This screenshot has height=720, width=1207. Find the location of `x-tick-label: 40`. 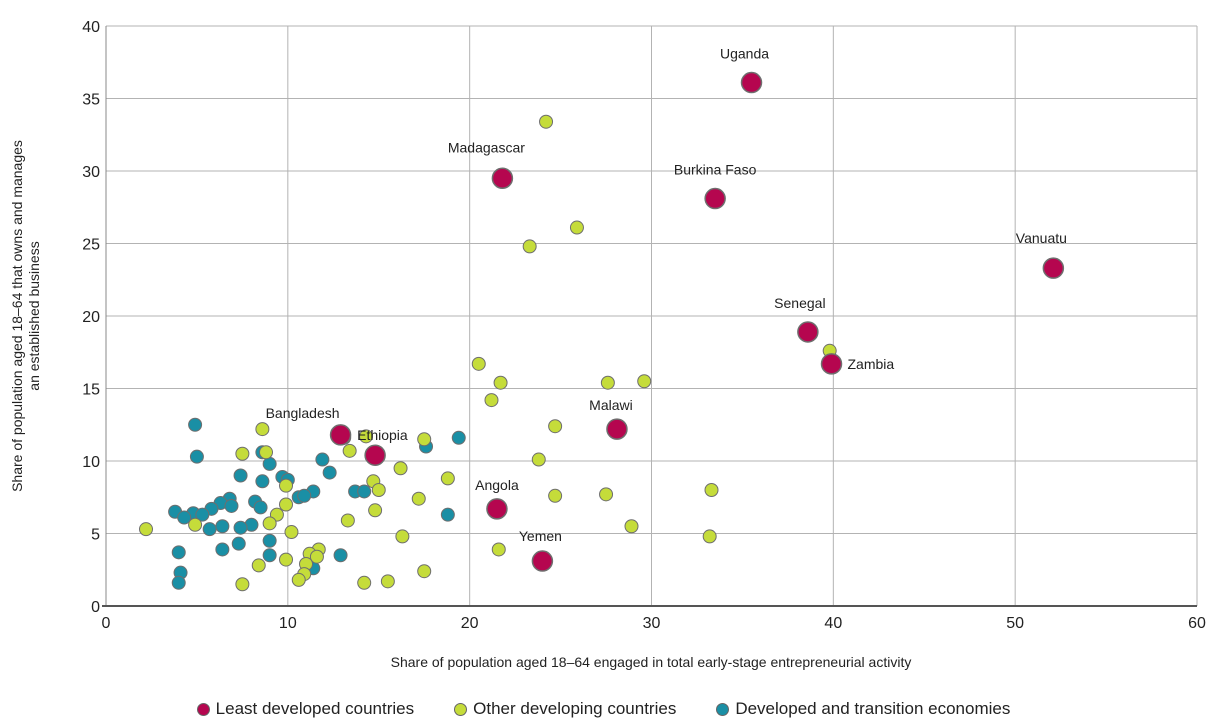

x-tick-label: 40 is located at coordinates (833, 623).